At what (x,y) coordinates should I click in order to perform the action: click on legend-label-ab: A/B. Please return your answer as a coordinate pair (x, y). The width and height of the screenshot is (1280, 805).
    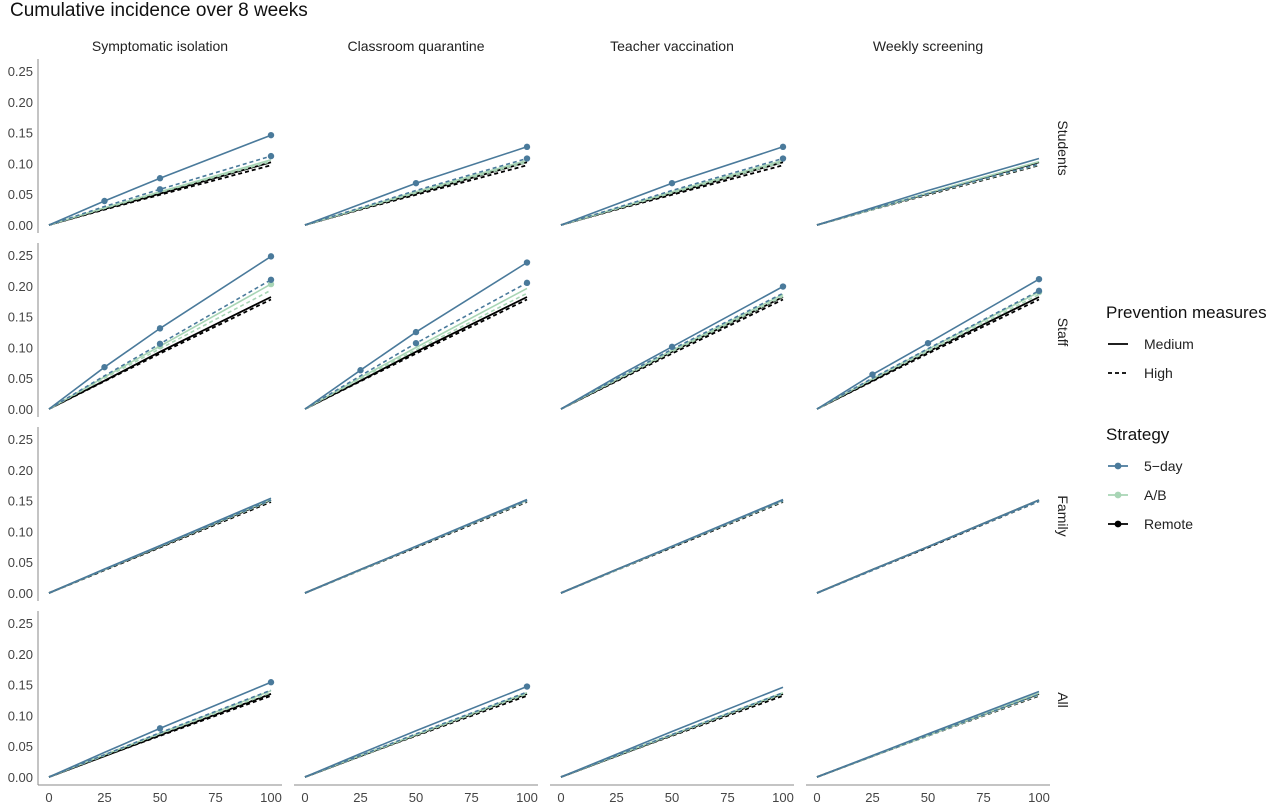
    Looking at the image, I should click on (1155, 494).